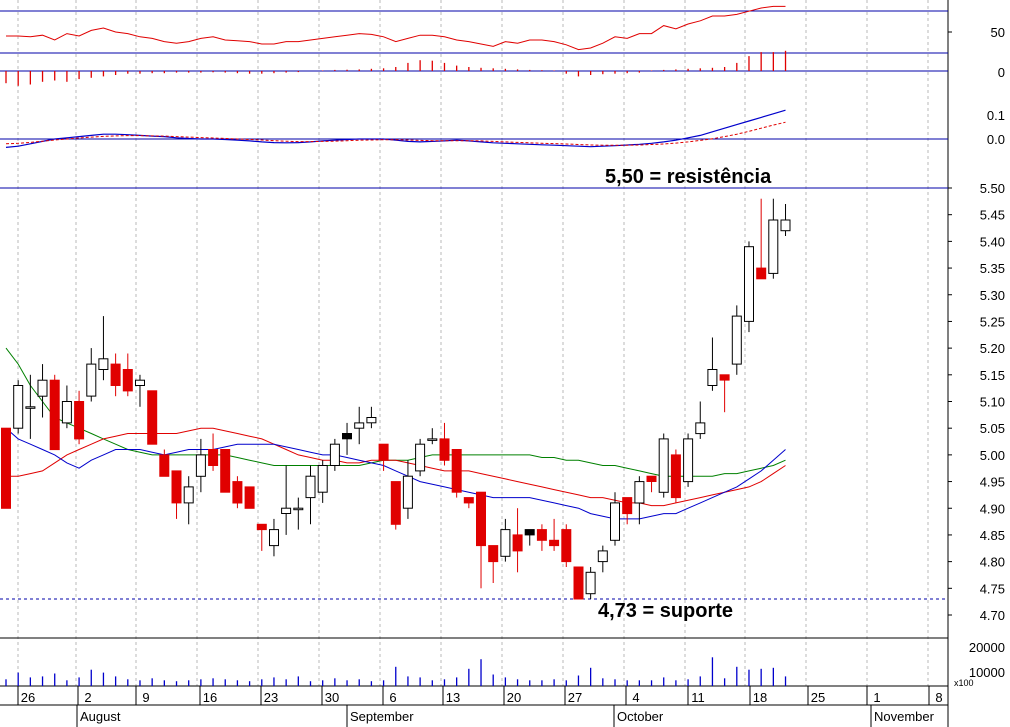 The image size is (1010, 727). What do you see at coordinates (964, 683) in the screenshot?
I see `volume-multiplier: x100` at bounding box center [964, 683].